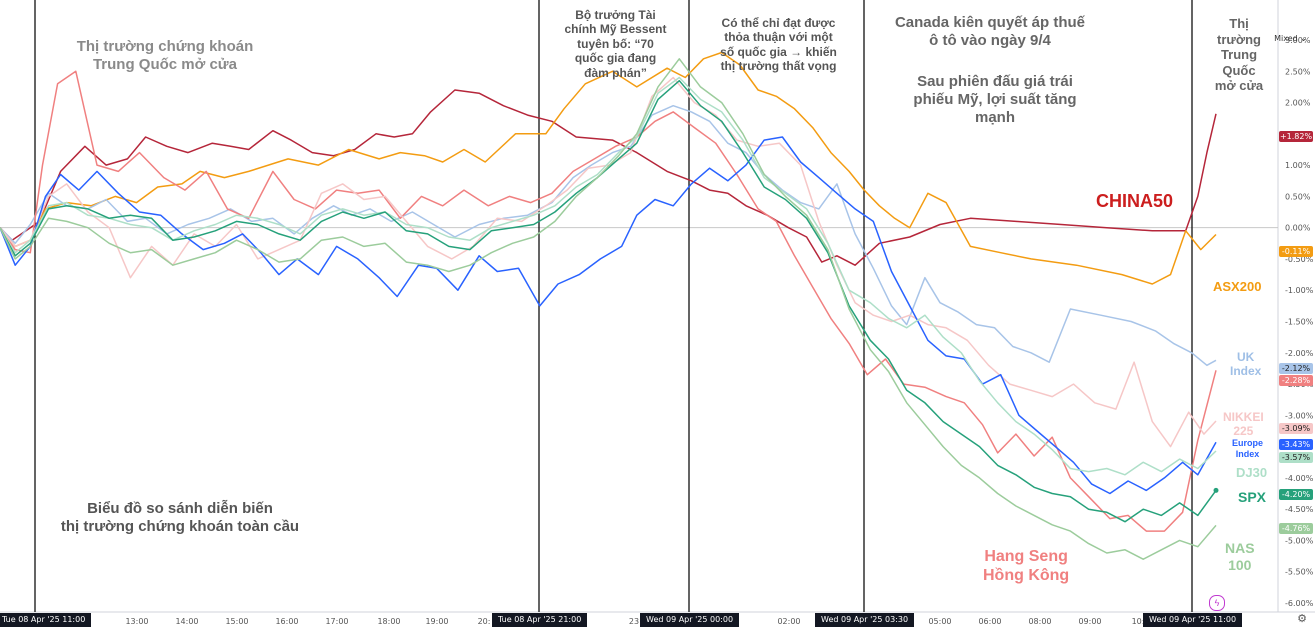  I want to click on x-tick-label: 05:00, so click(939, 621).